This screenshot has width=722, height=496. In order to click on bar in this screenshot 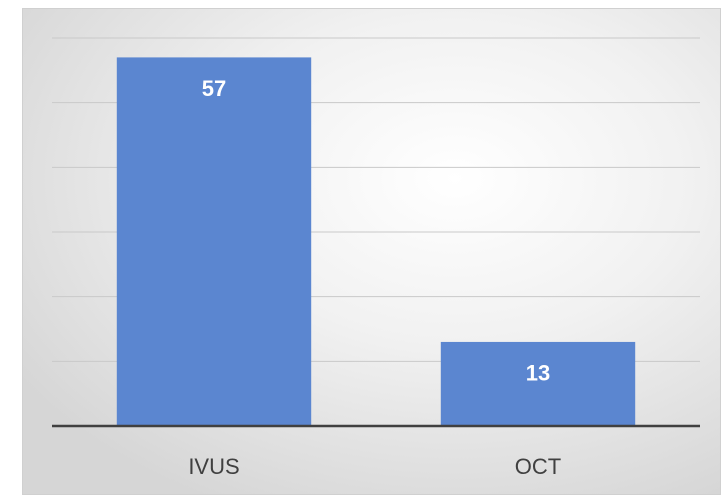, I will do `click(538, 383)`.